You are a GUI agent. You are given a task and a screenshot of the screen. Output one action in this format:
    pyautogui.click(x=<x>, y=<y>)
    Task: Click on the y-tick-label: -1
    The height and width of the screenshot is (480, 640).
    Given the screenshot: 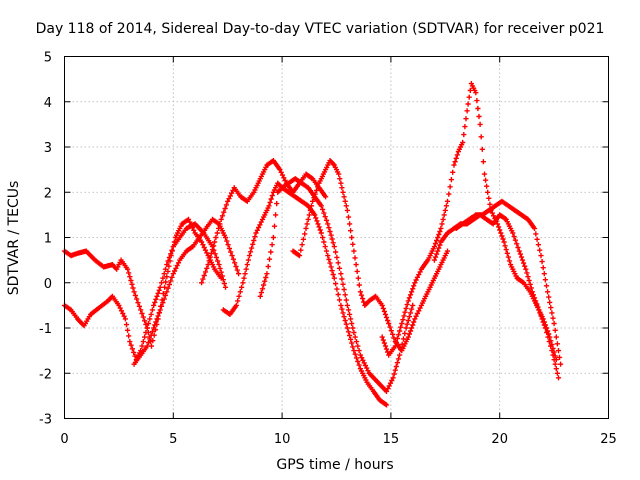 What is the action you would take?
    pyautogui.click(x=45, y=329)
    